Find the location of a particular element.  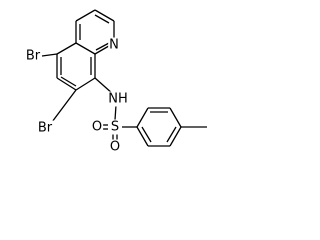

atom-label: NH is located at coordinates (118, 99).